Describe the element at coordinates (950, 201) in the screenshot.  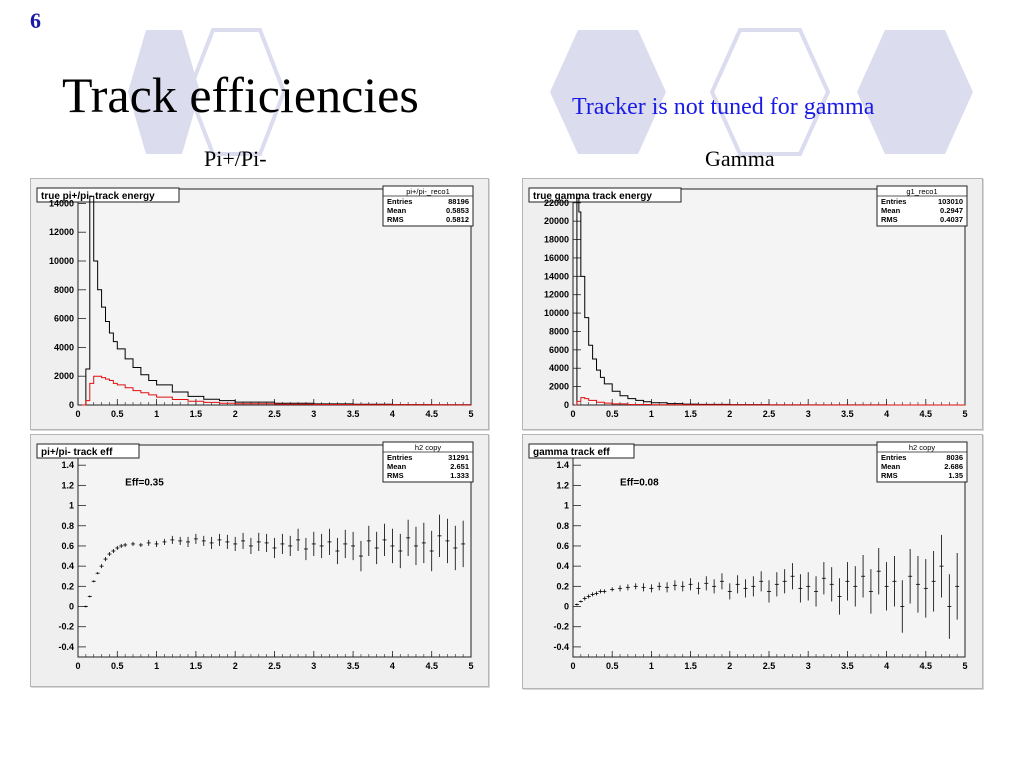
I see `stats-value: 103010` at that location.